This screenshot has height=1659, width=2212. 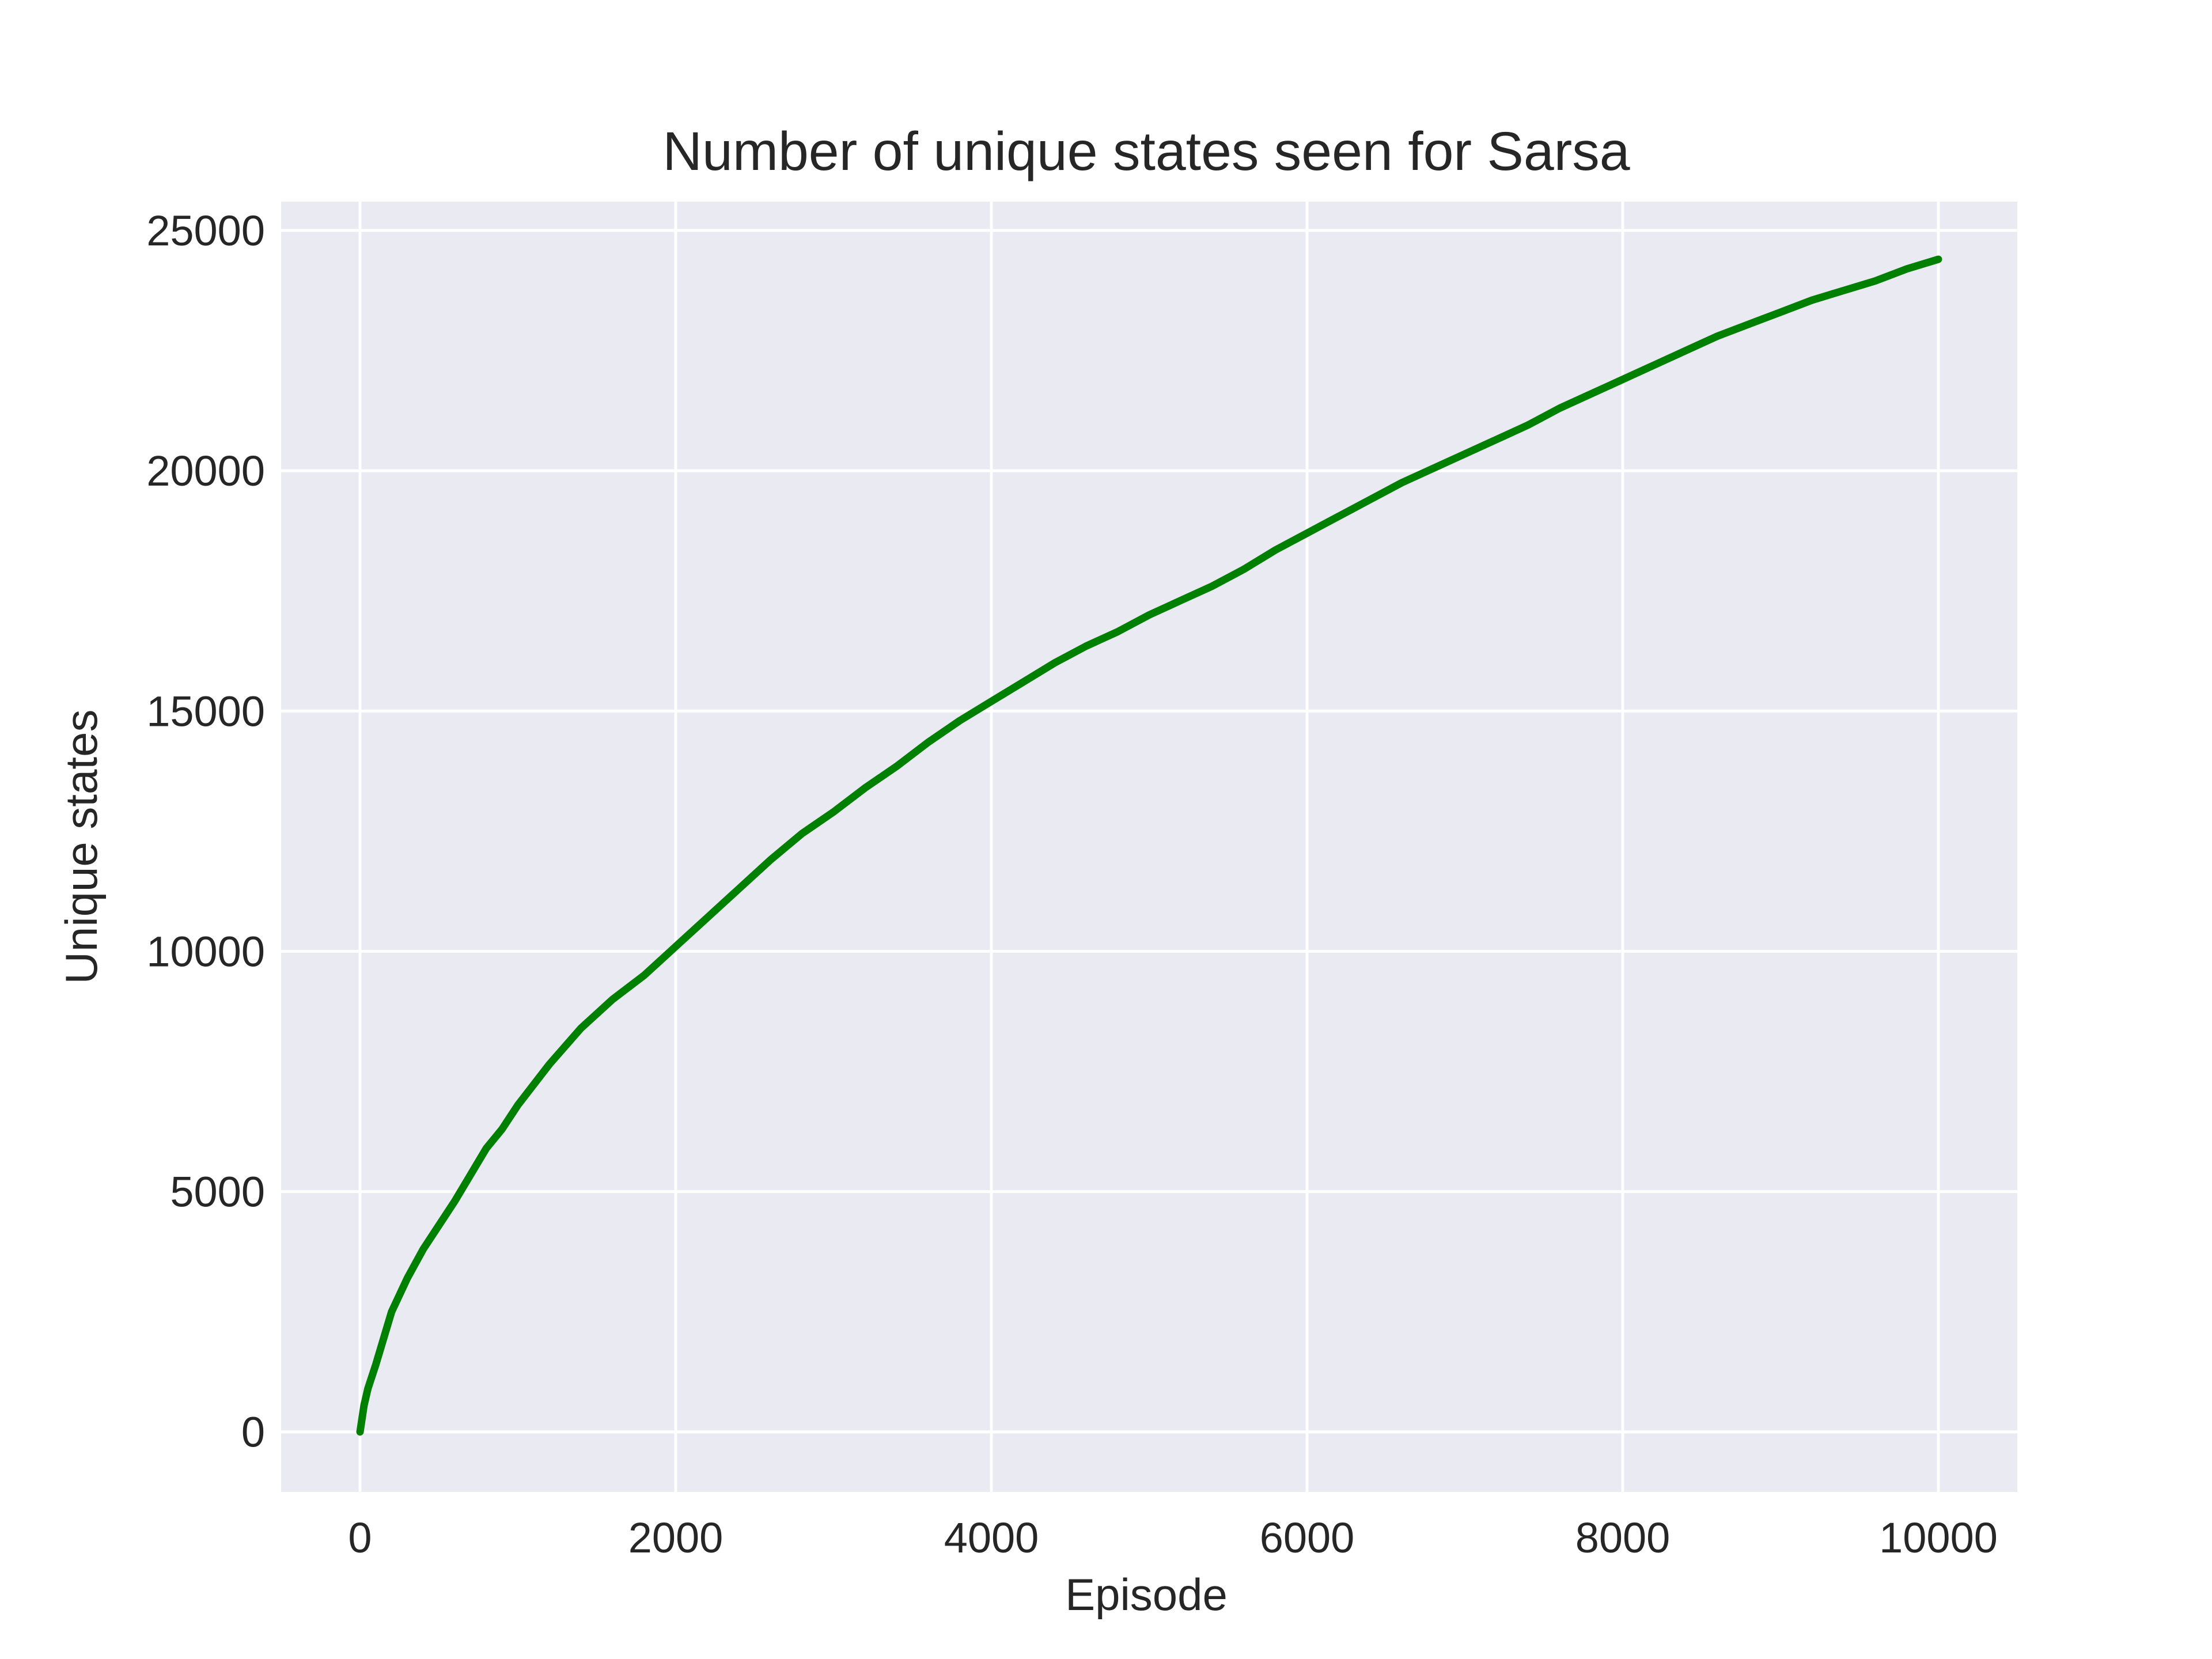 What do you see at coordinates (205, 831) in the screenshot?
I see `y-tick-labels: 0 5000 10000 15000 20000 25000` at bounding box center [205, 831].